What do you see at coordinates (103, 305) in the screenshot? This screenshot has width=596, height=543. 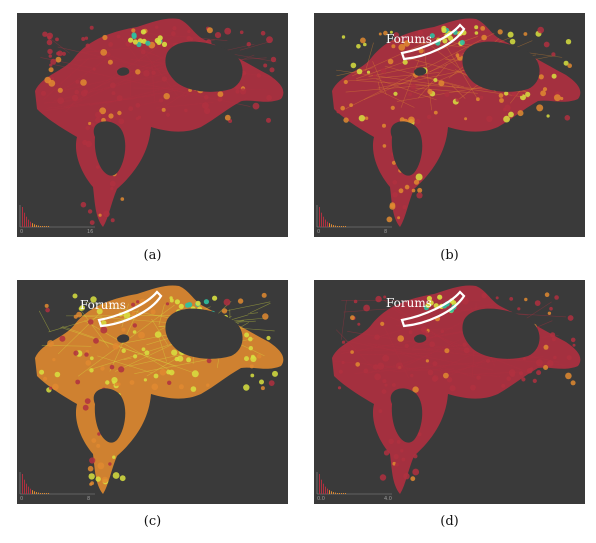 I see `forums-label-c: Forums` at bounding box center [103, 305].